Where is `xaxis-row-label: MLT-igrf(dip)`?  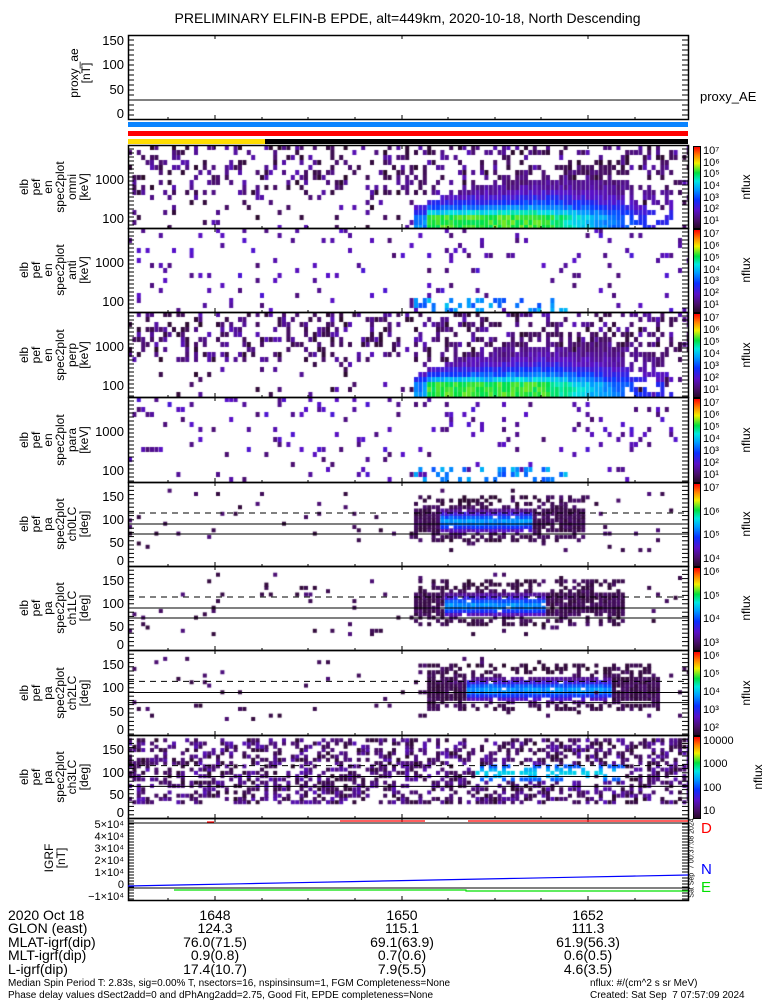
xaxis-row-label: MLT-igrf(dip) is located at coordinates (47, 955).